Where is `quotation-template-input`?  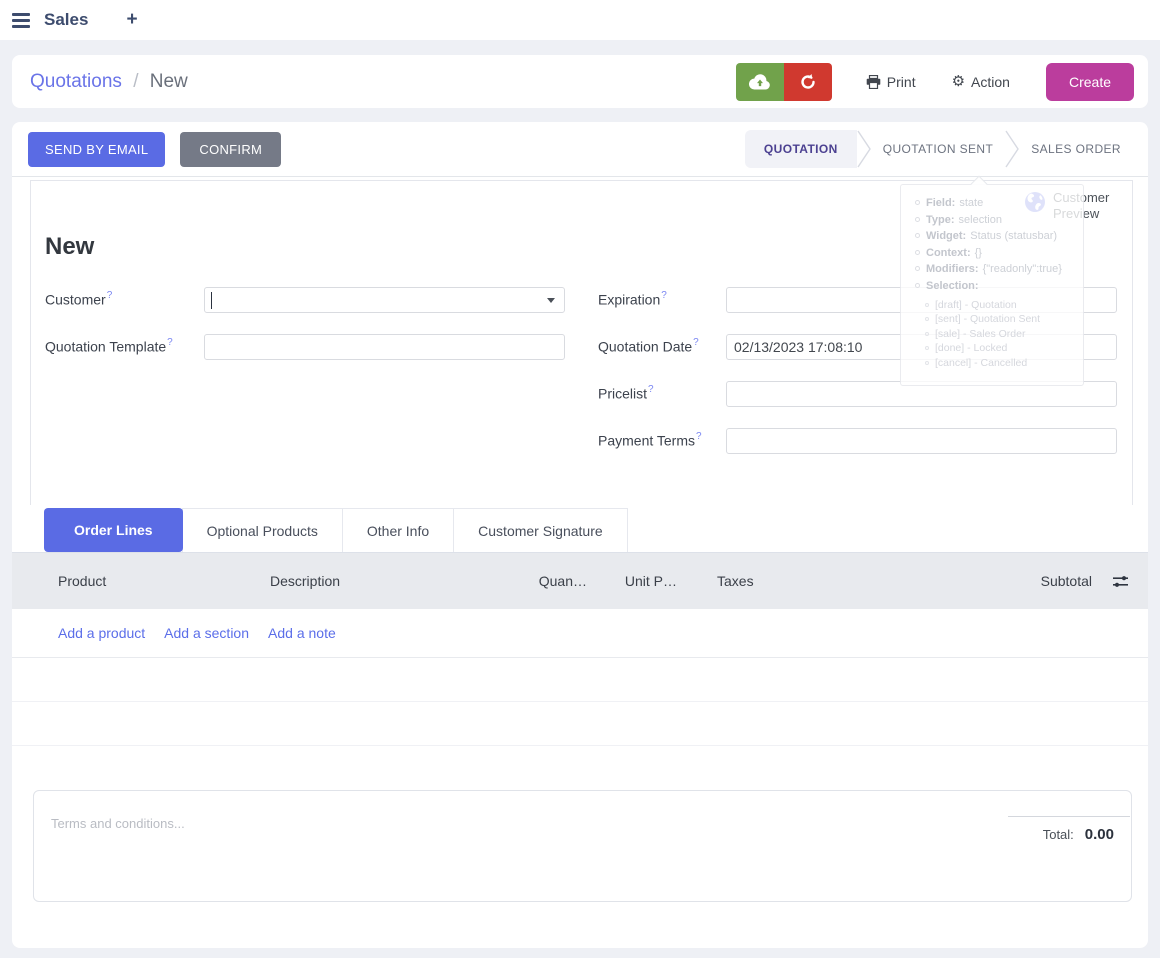
quotation-template-input is located at coordinates (384, 347).